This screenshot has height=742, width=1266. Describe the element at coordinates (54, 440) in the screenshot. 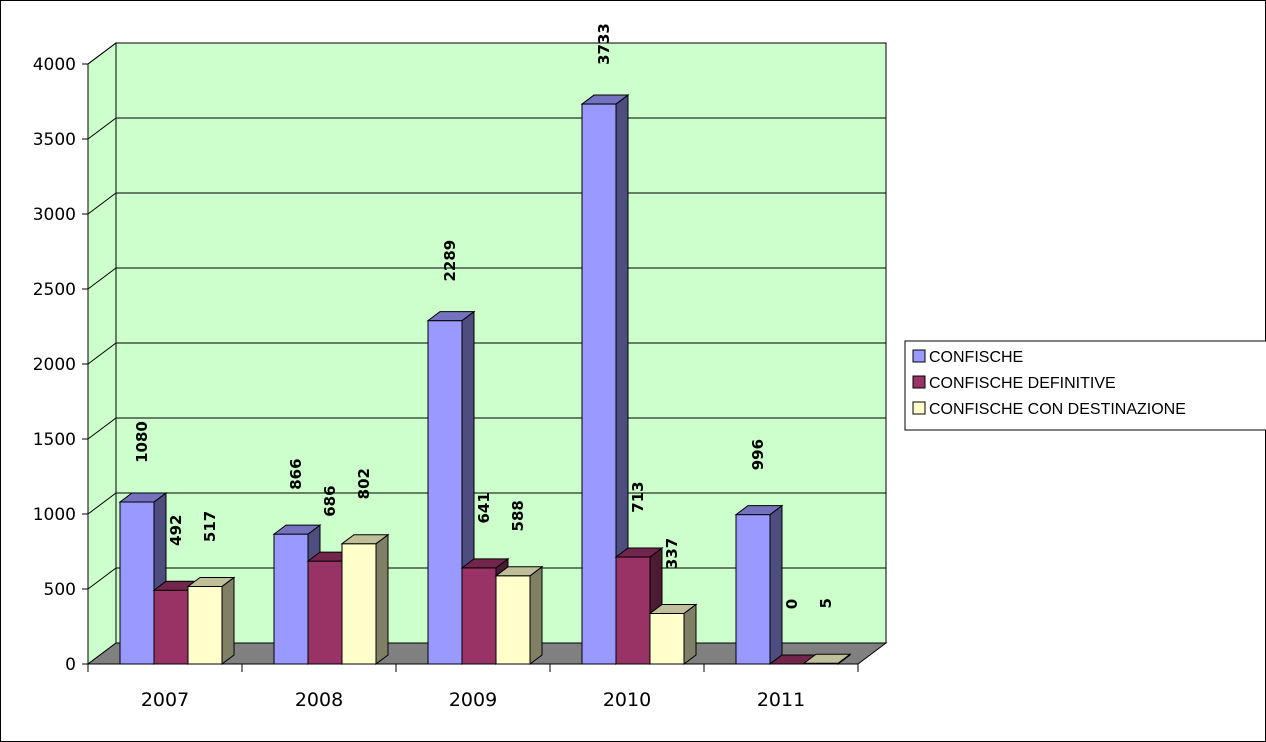

I see `y-tick-label: 1500` at that location.